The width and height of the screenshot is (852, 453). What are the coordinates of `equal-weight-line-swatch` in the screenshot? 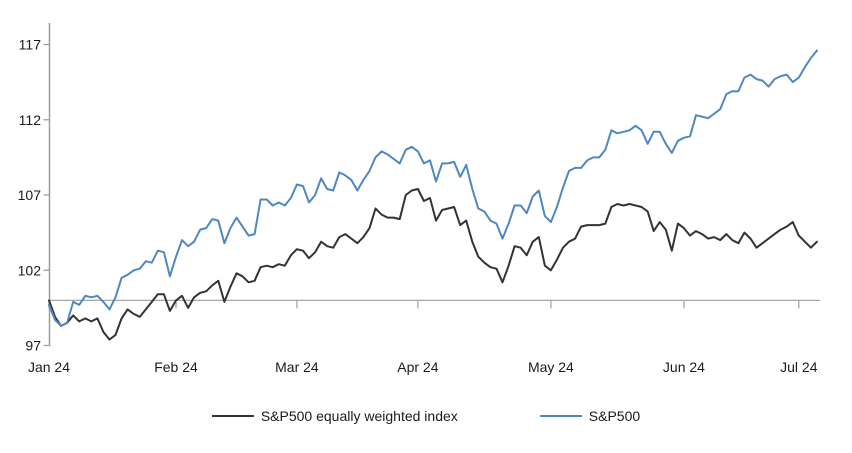 It's located at (232, 416).